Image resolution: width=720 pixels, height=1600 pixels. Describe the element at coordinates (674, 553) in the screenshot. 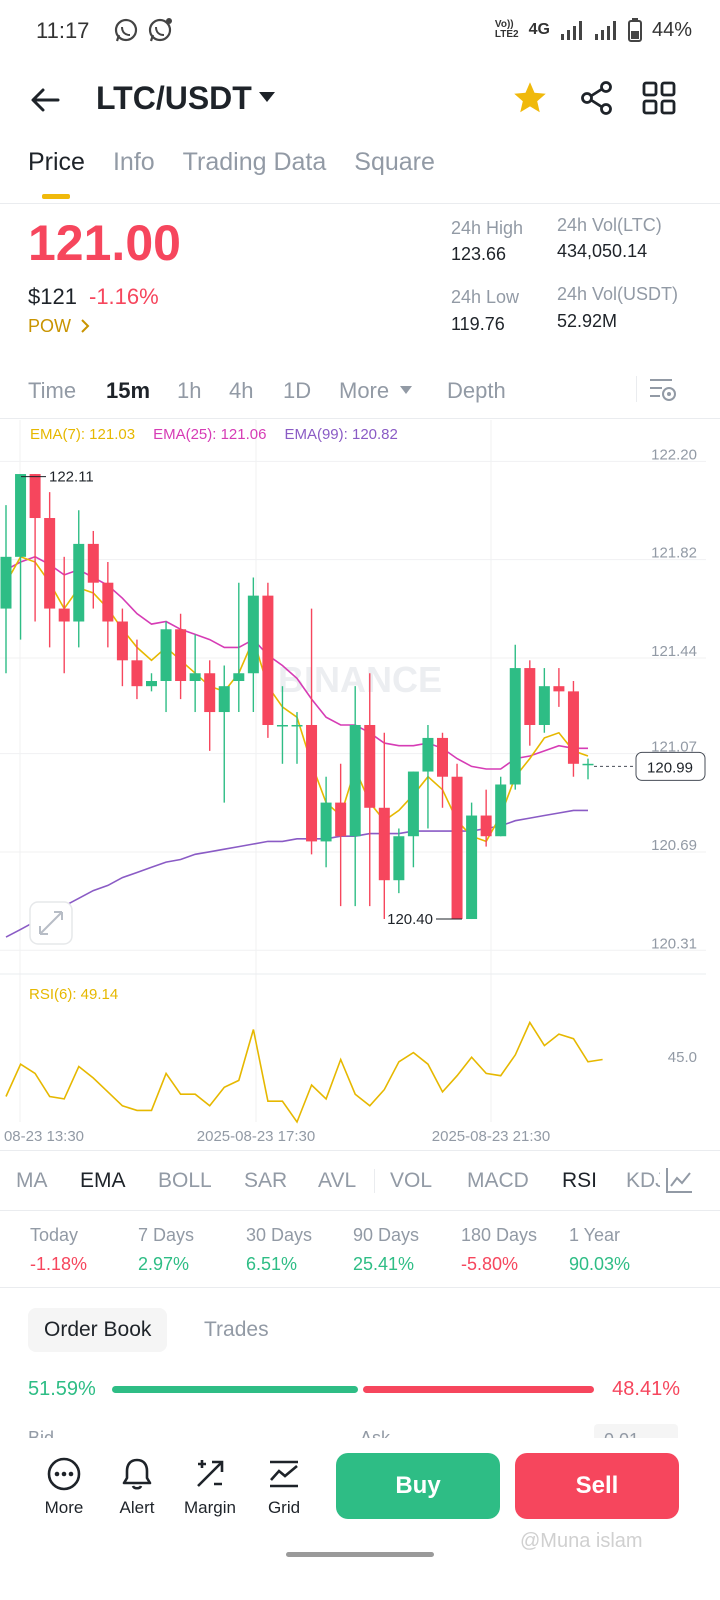

I see `y-tick-label: 121.82` at that location.